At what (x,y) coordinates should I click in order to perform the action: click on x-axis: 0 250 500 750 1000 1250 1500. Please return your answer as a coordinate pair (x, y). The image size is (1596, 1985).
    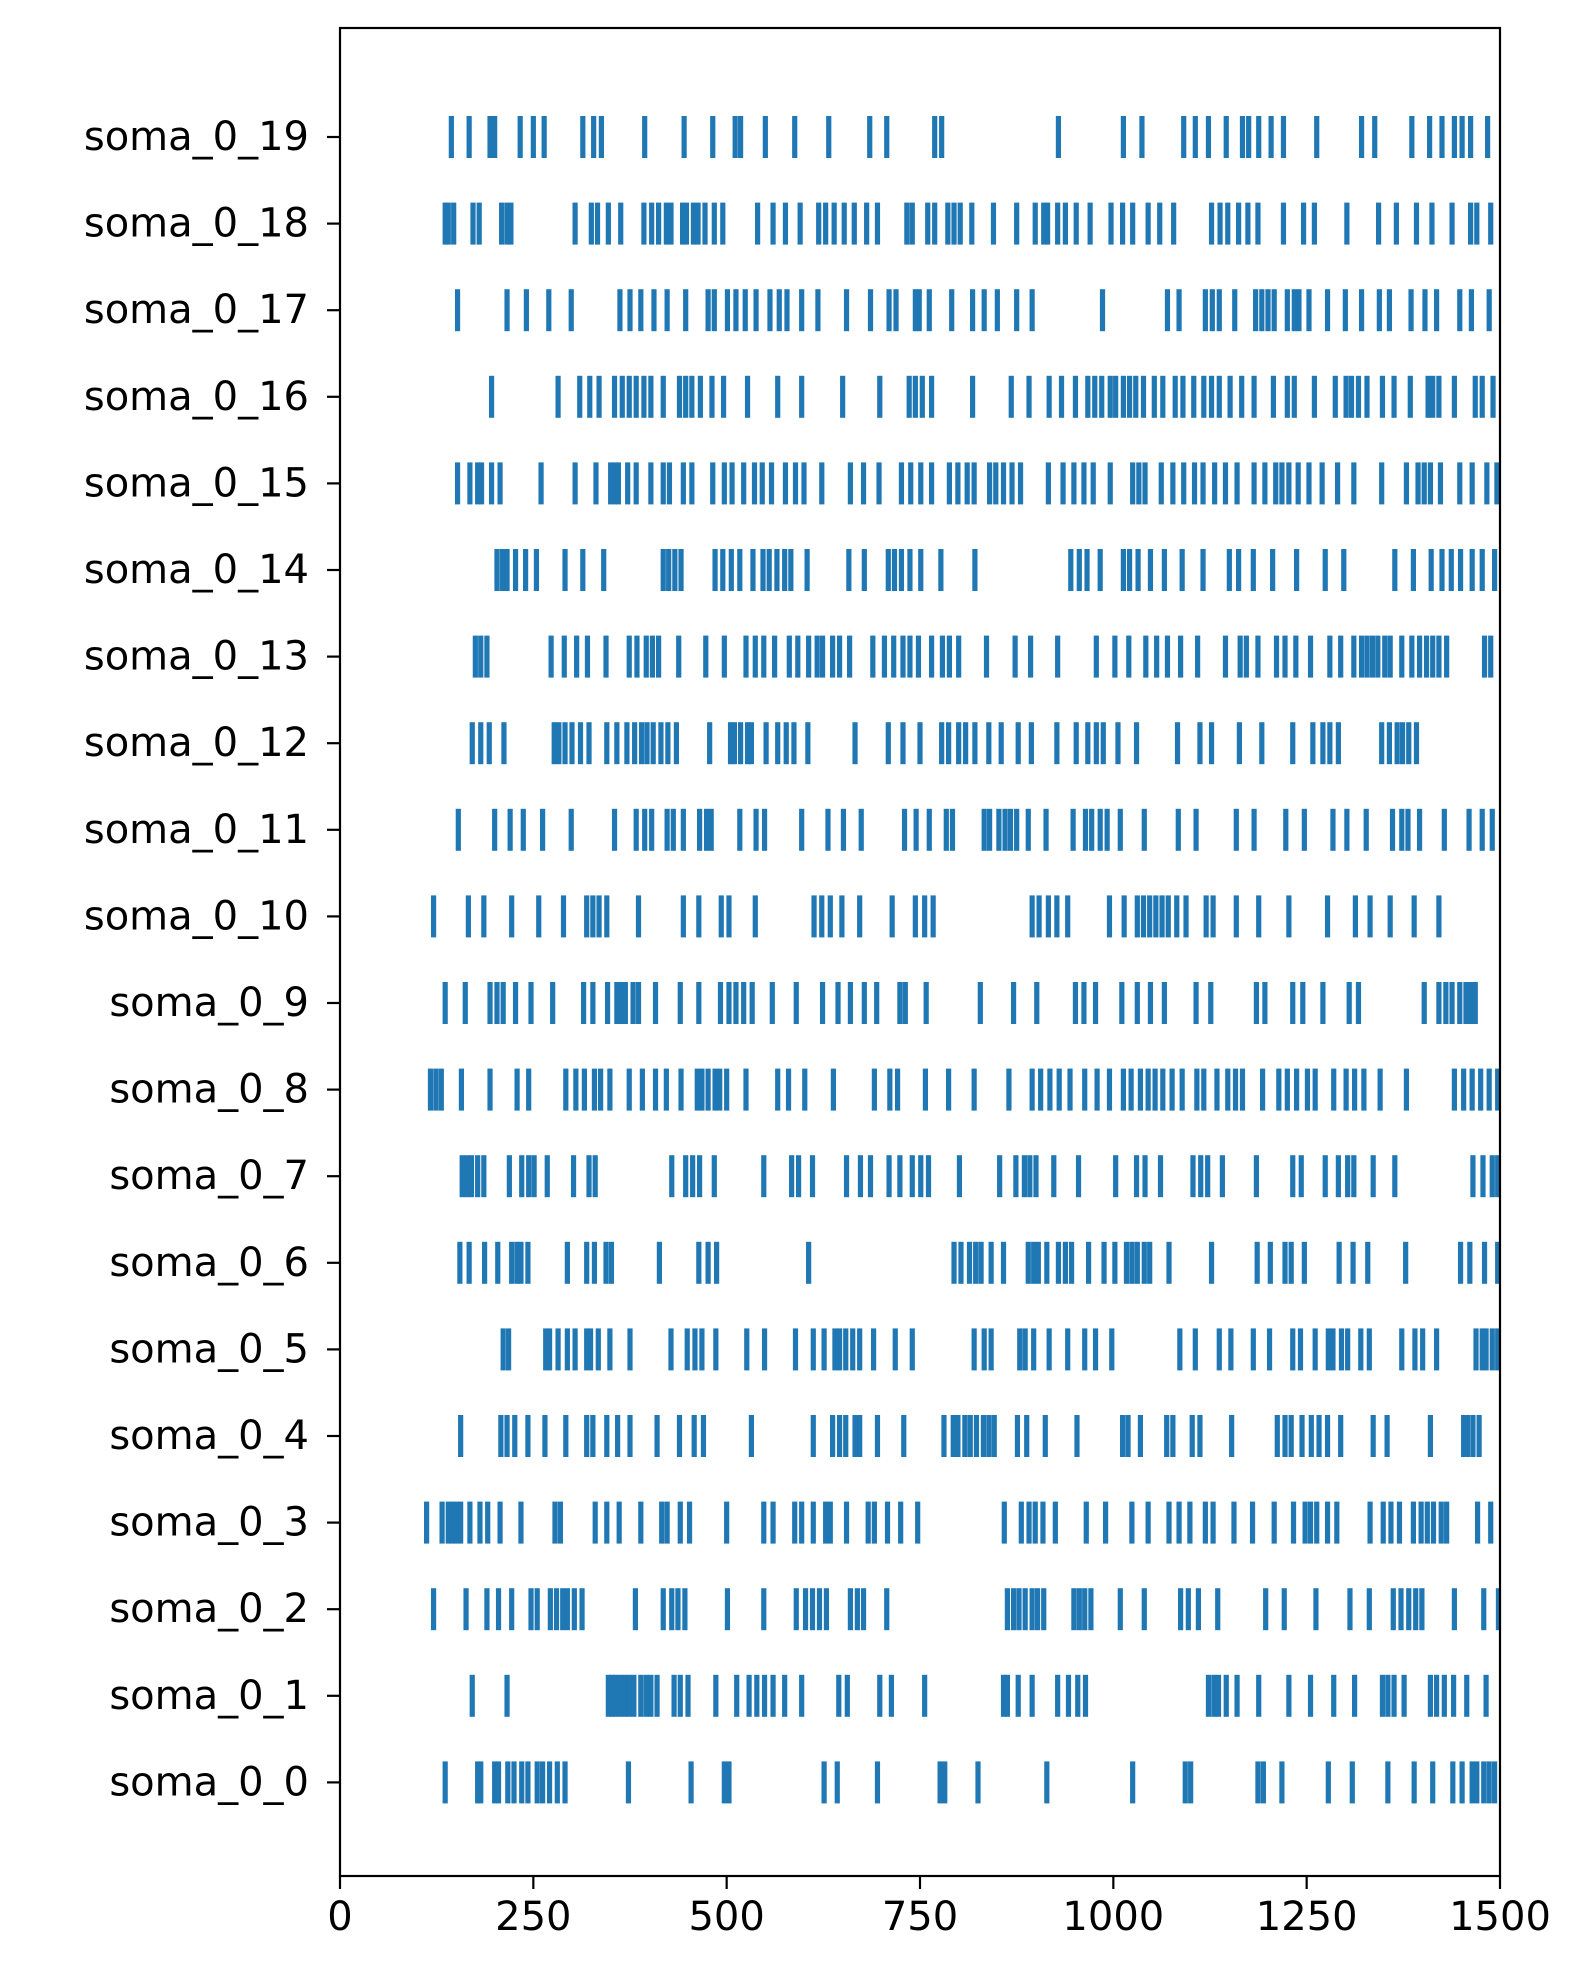
    Looking at the image, I should click on (939, 1908).